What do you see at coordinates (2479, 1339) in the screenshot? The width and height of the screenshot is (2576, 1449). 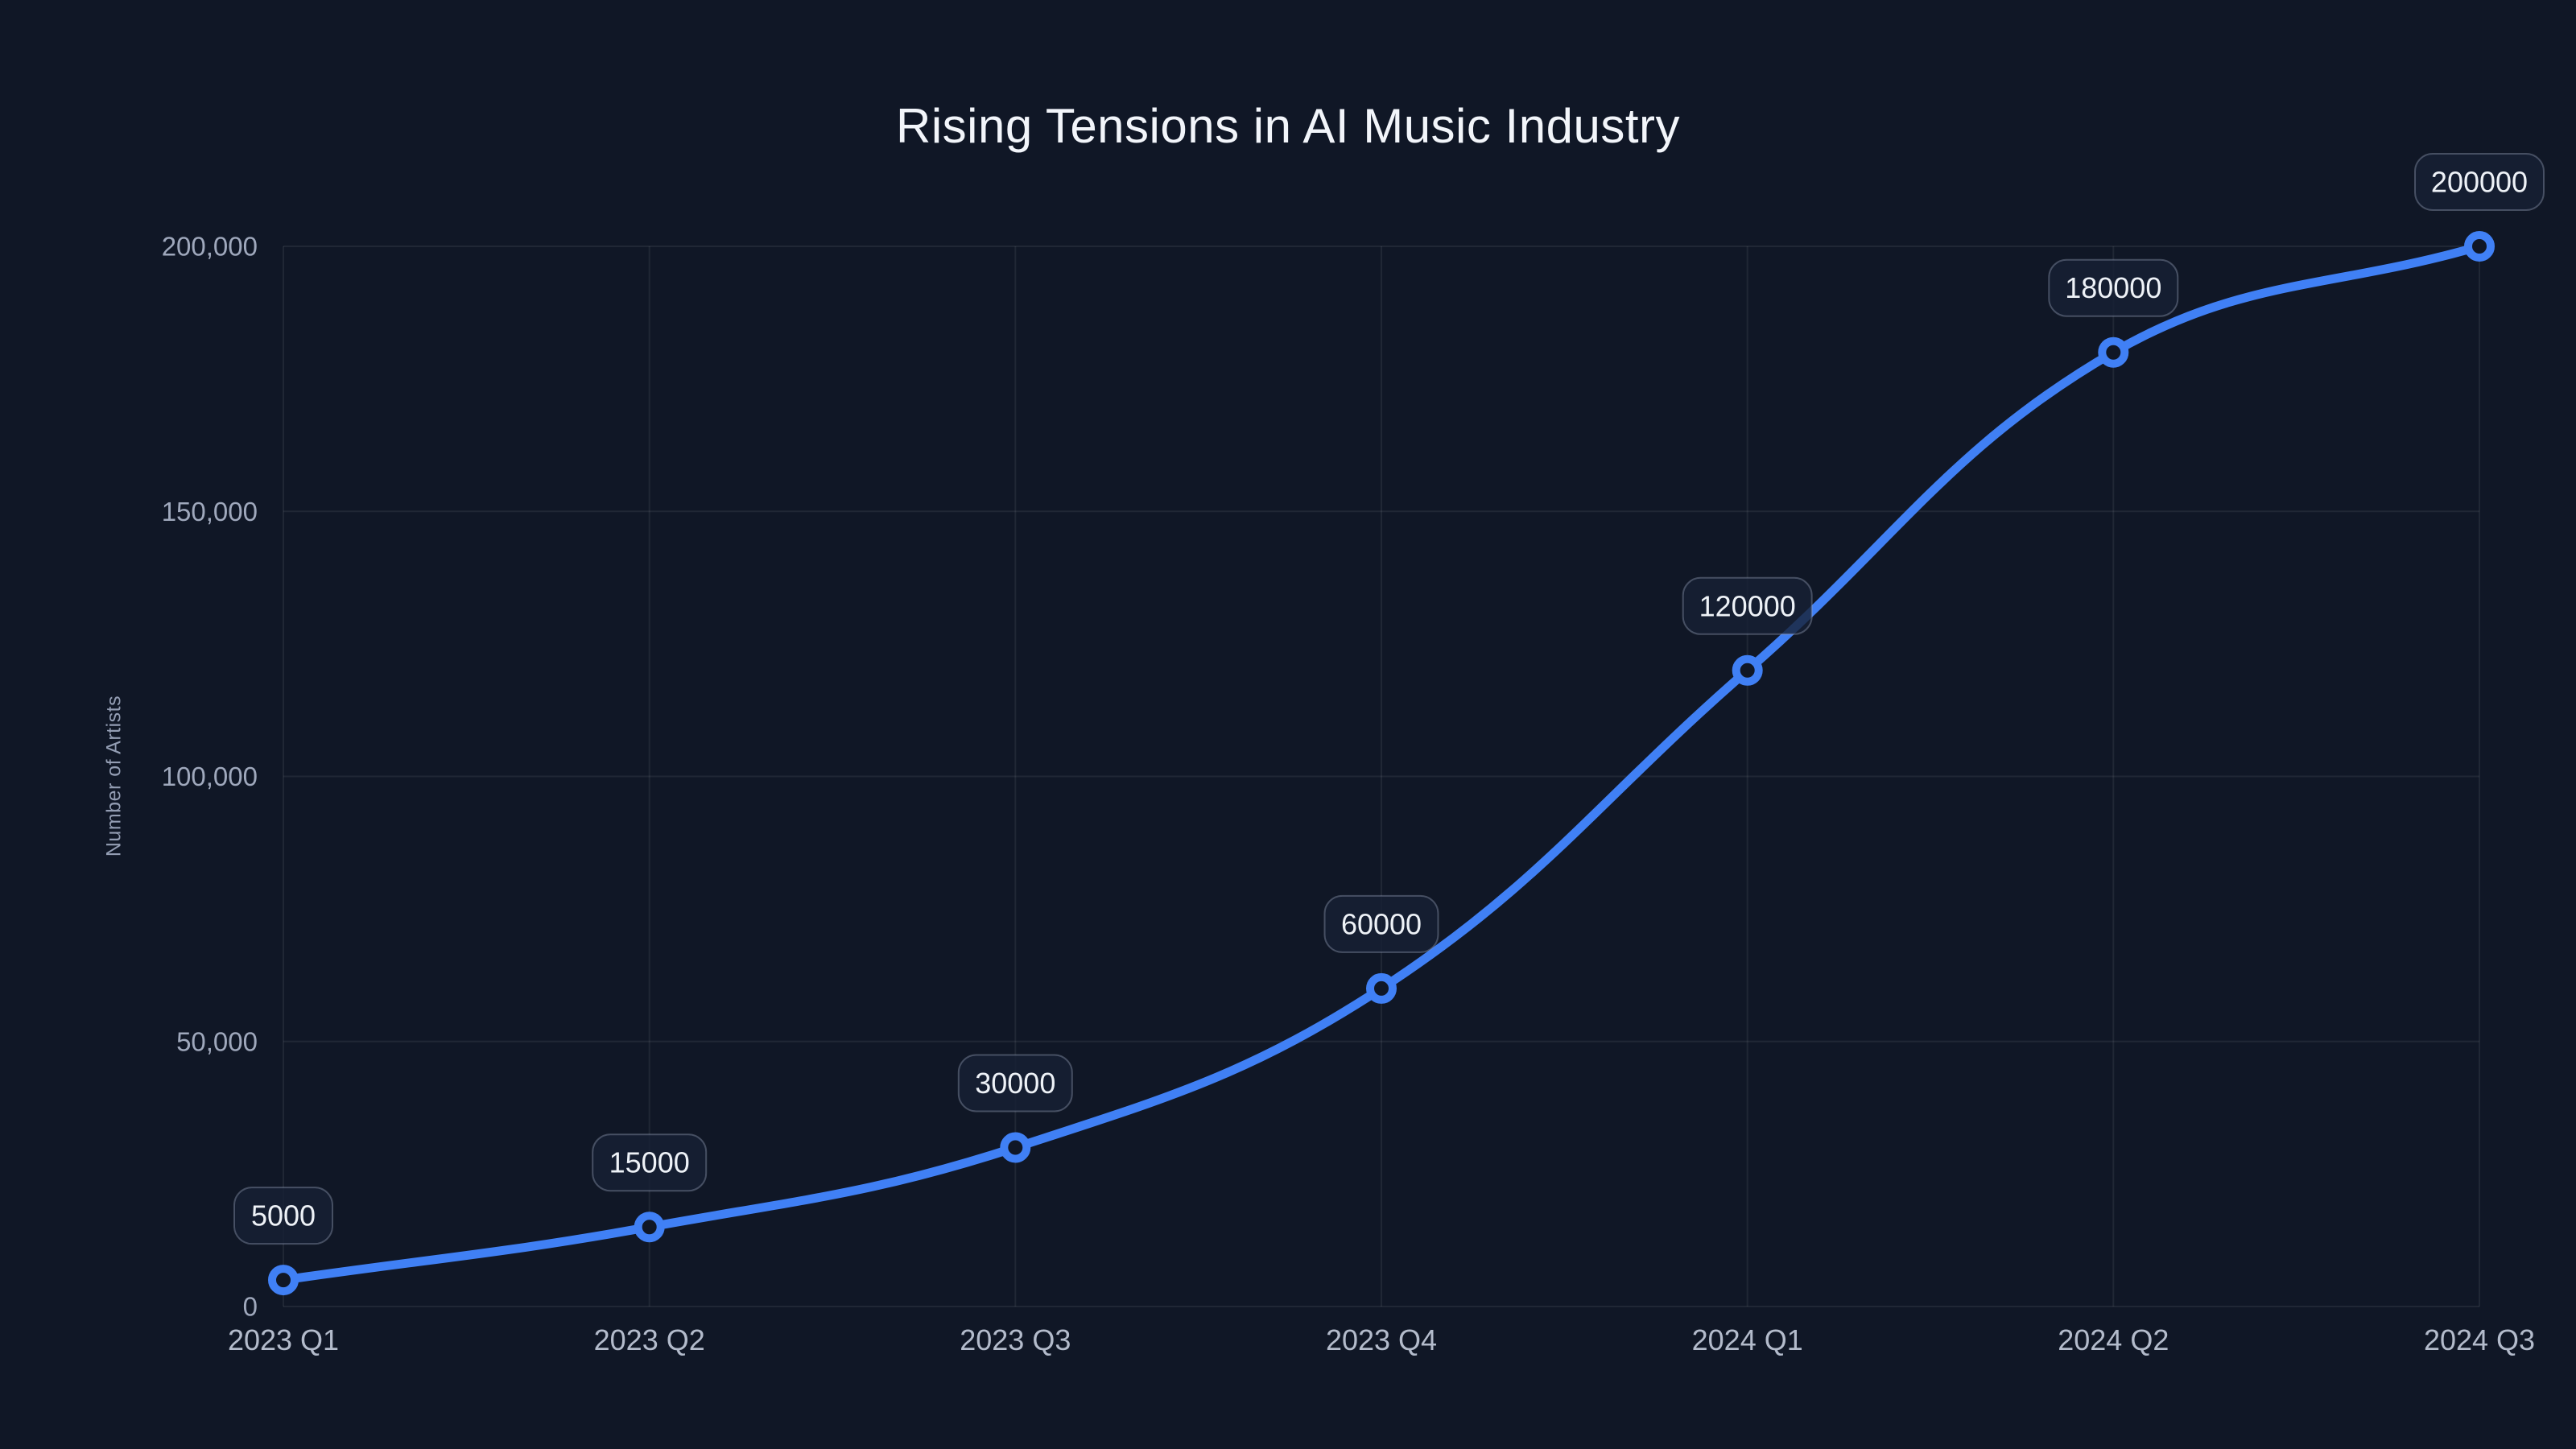 I see `x-tick-label: 2024 Q3` at bounding box center [2479, 1339].